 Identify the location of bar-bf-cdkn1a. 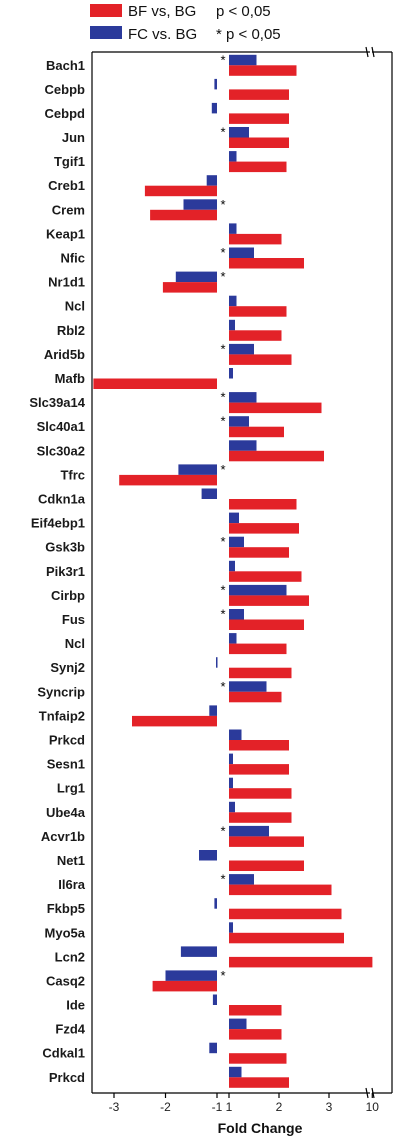
(263, 504).